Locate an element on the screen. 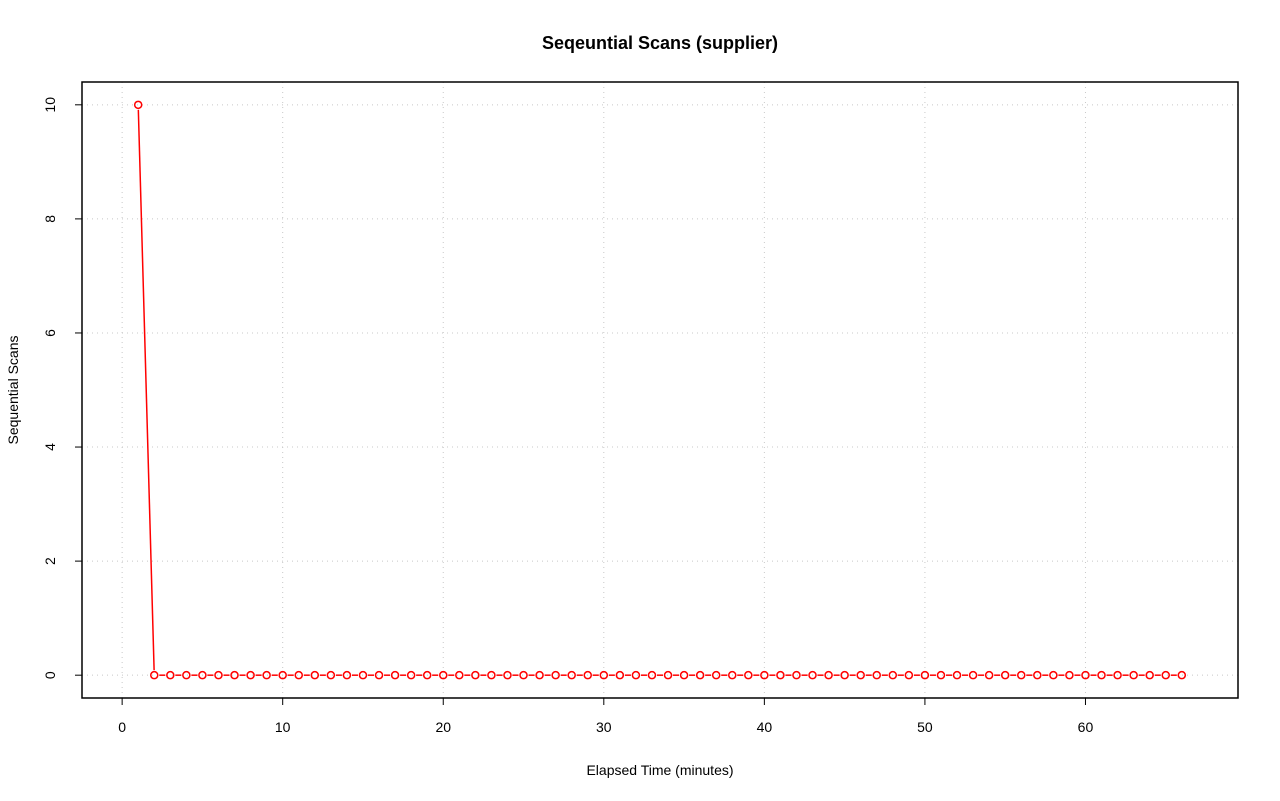 The width and height of the screenshot is (1280, 801). x-tick-label-6: 60 is located at coordinates (1086, 727).